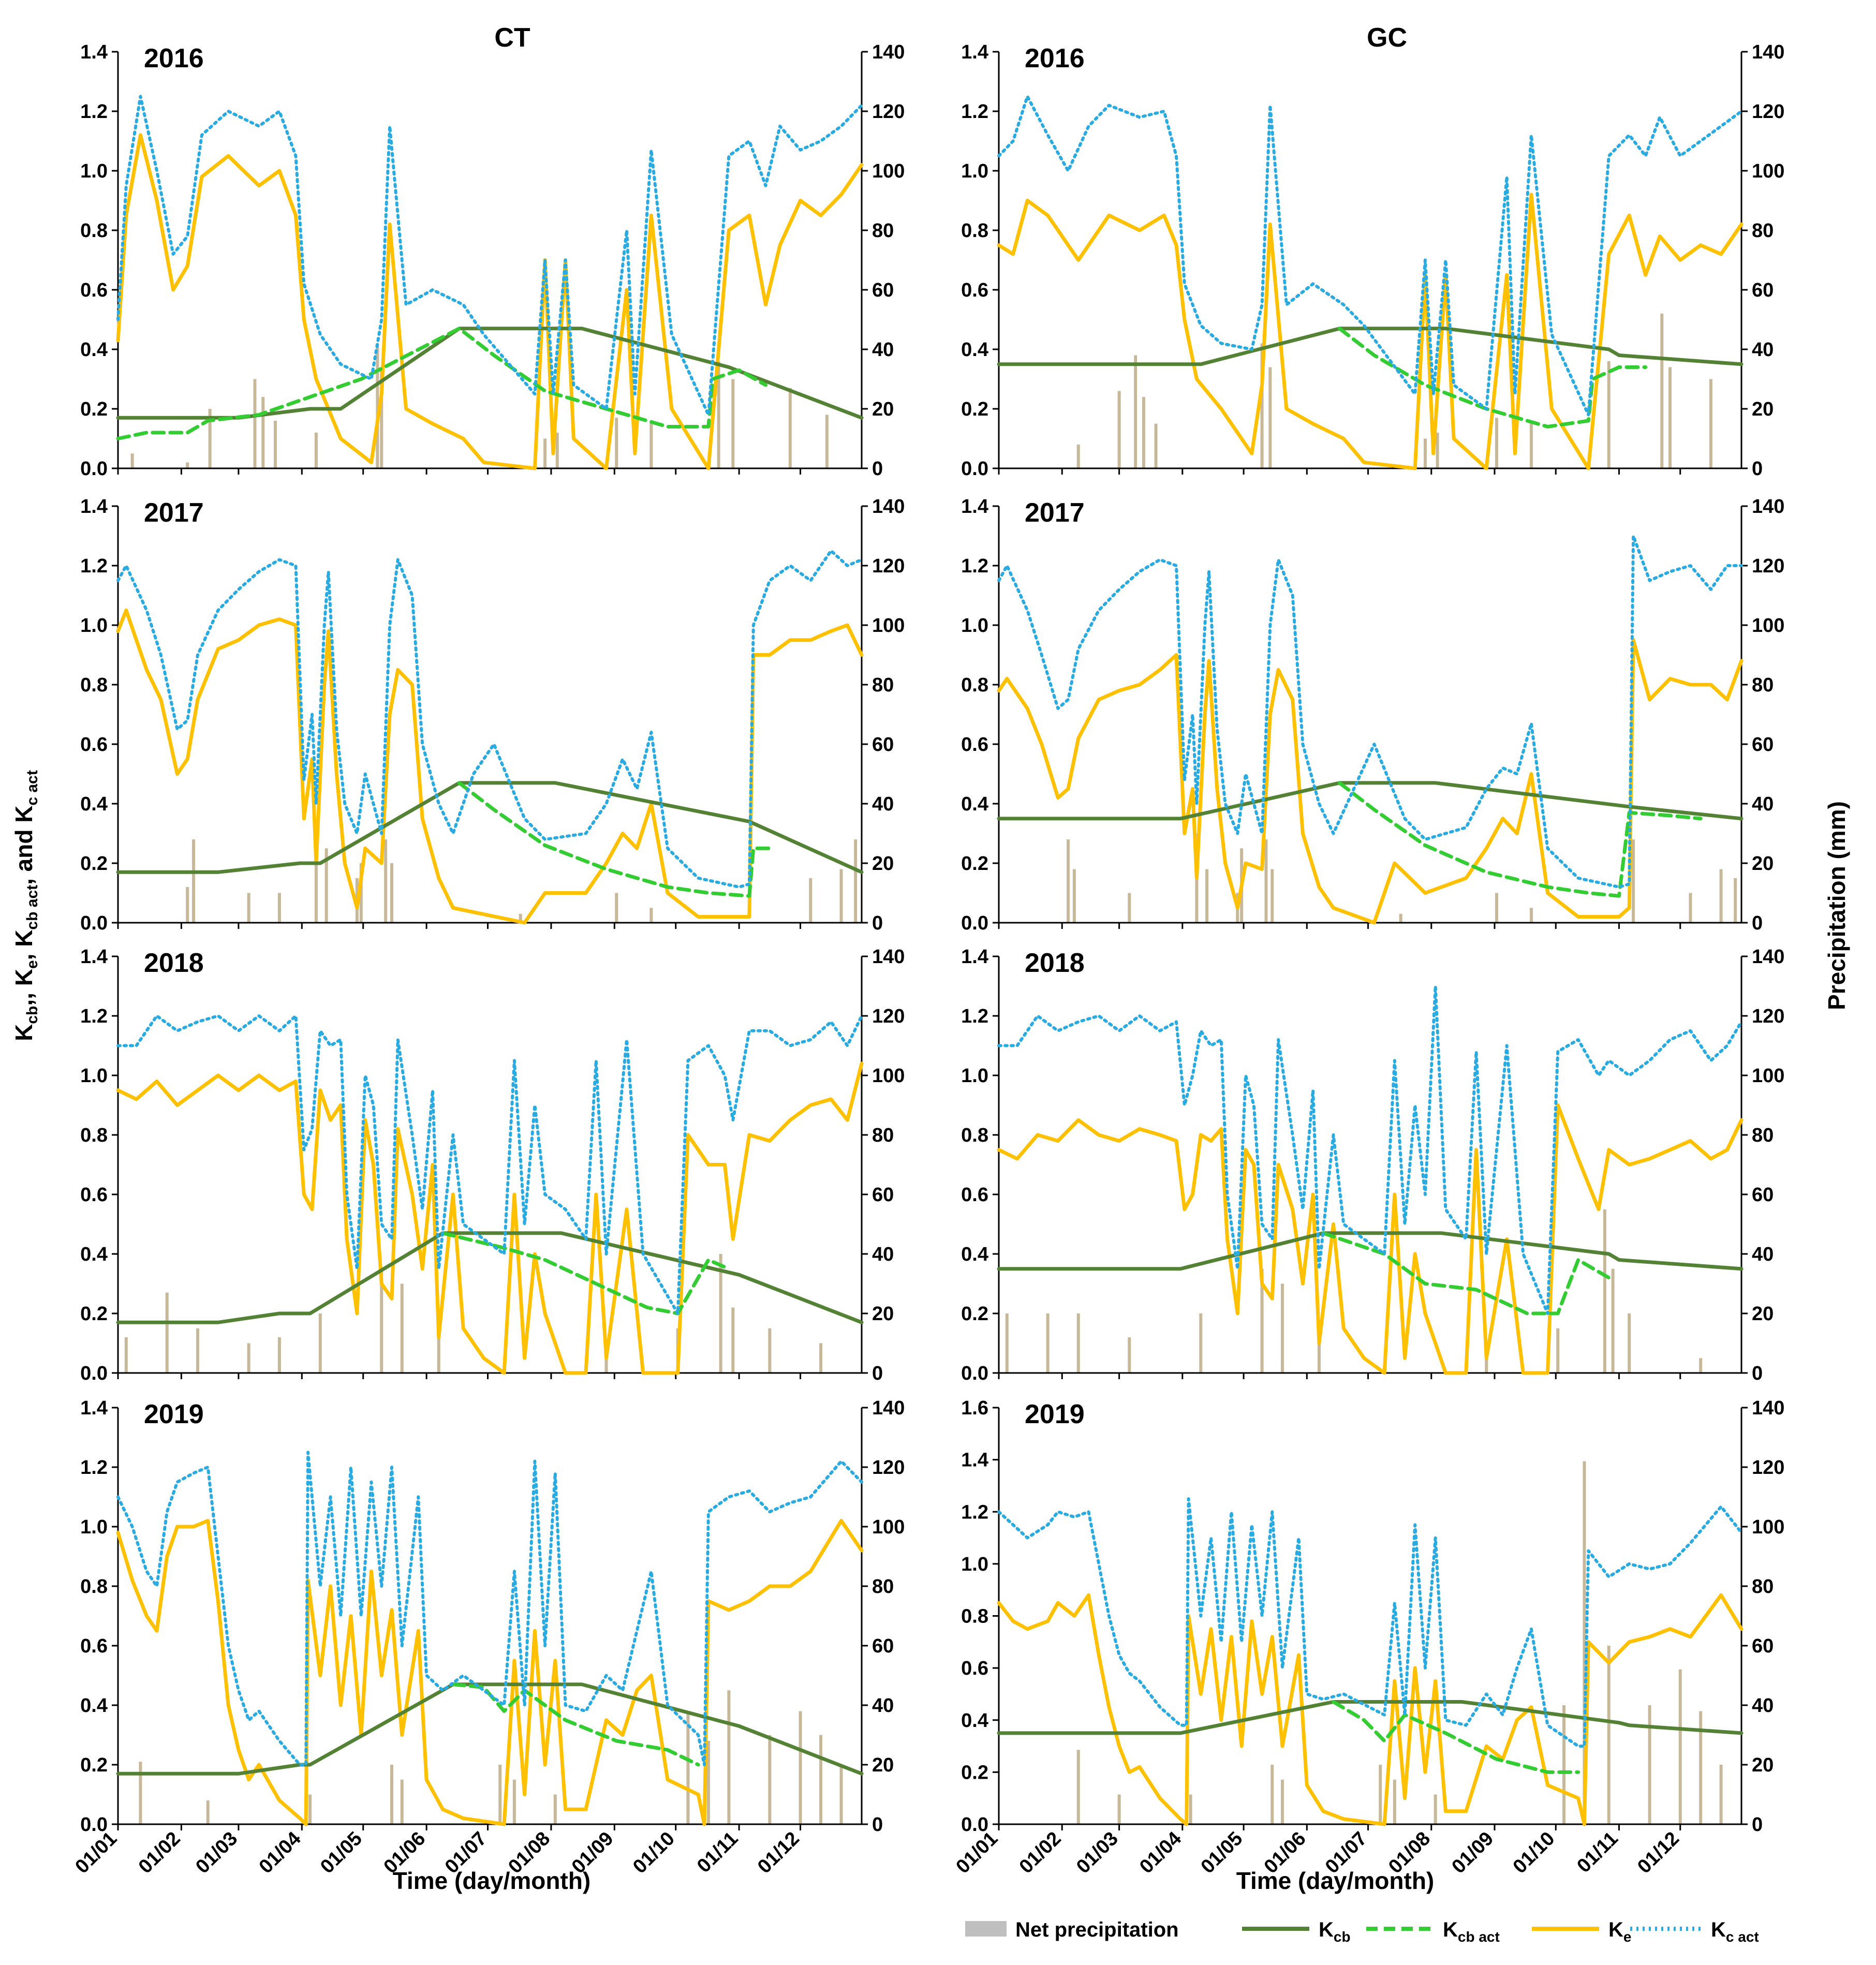 The height and width of the screenshot is (1965, 1876). Describe the element at coordinates (94, 469) in the screenshot. I see `y-tick-label-left: 0.0` at that location.